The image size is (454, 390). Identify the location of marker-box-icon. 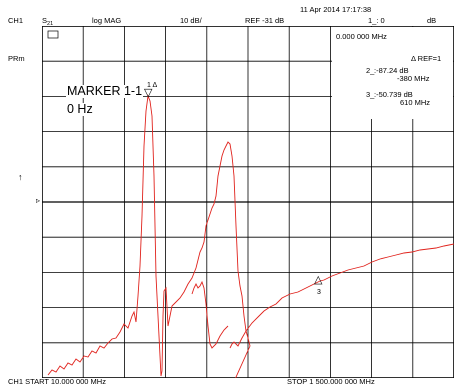
(53, 34).